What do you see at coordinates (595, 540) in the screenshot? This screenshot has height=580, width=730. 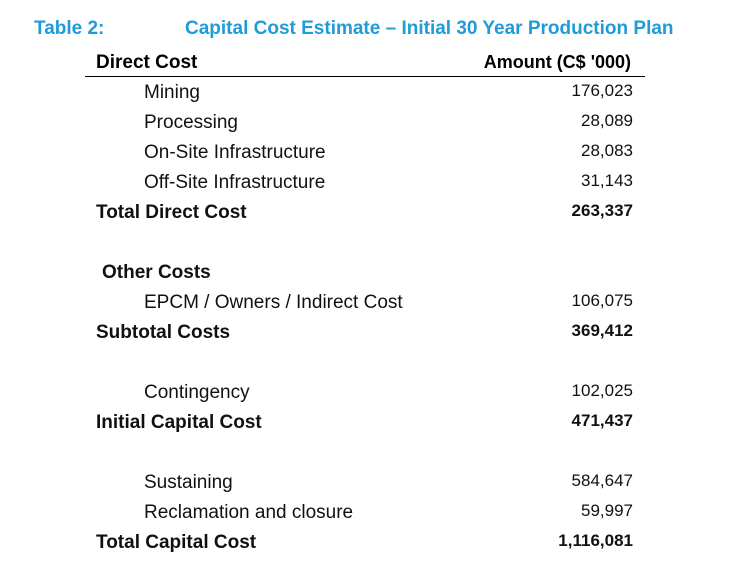 I see `total-amount: 1,116,081` at bounding box center [595, 540].